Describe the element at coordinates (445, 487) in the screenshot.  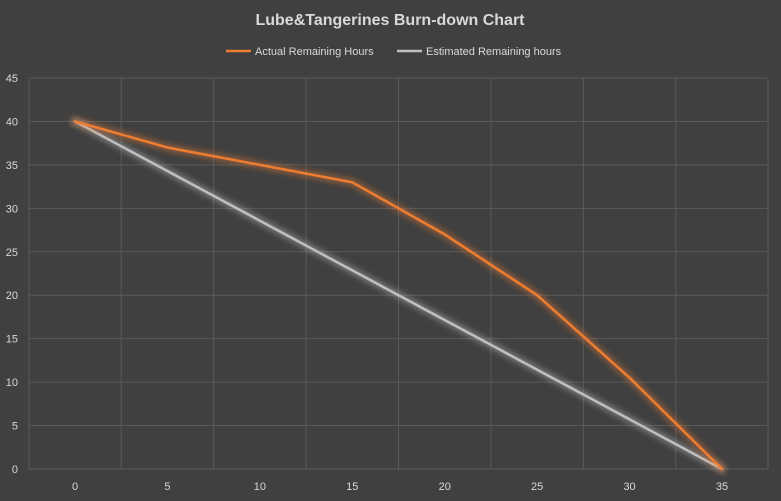
I see `x-tick-label: 20` at that location.